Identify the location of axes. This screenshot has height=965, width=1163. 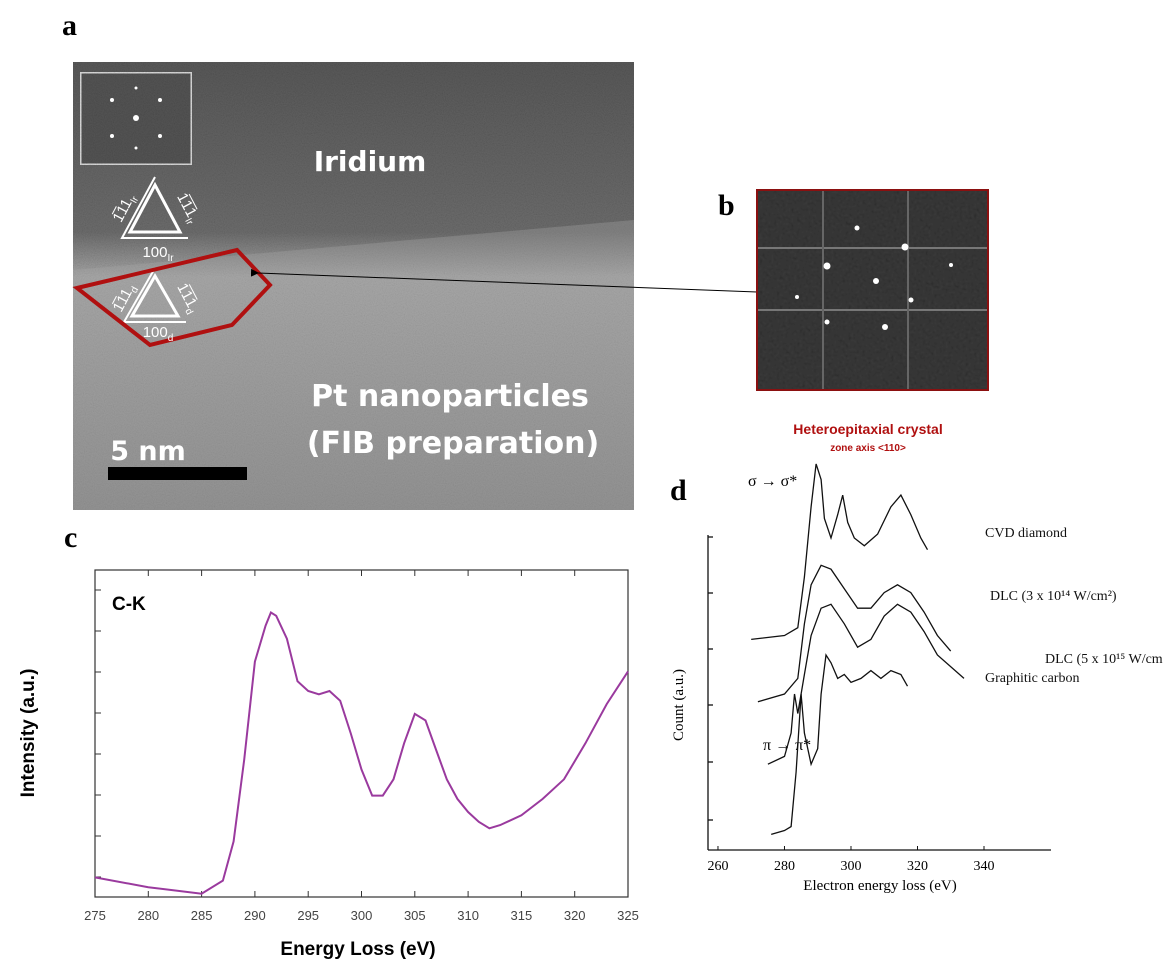
(879, 693).